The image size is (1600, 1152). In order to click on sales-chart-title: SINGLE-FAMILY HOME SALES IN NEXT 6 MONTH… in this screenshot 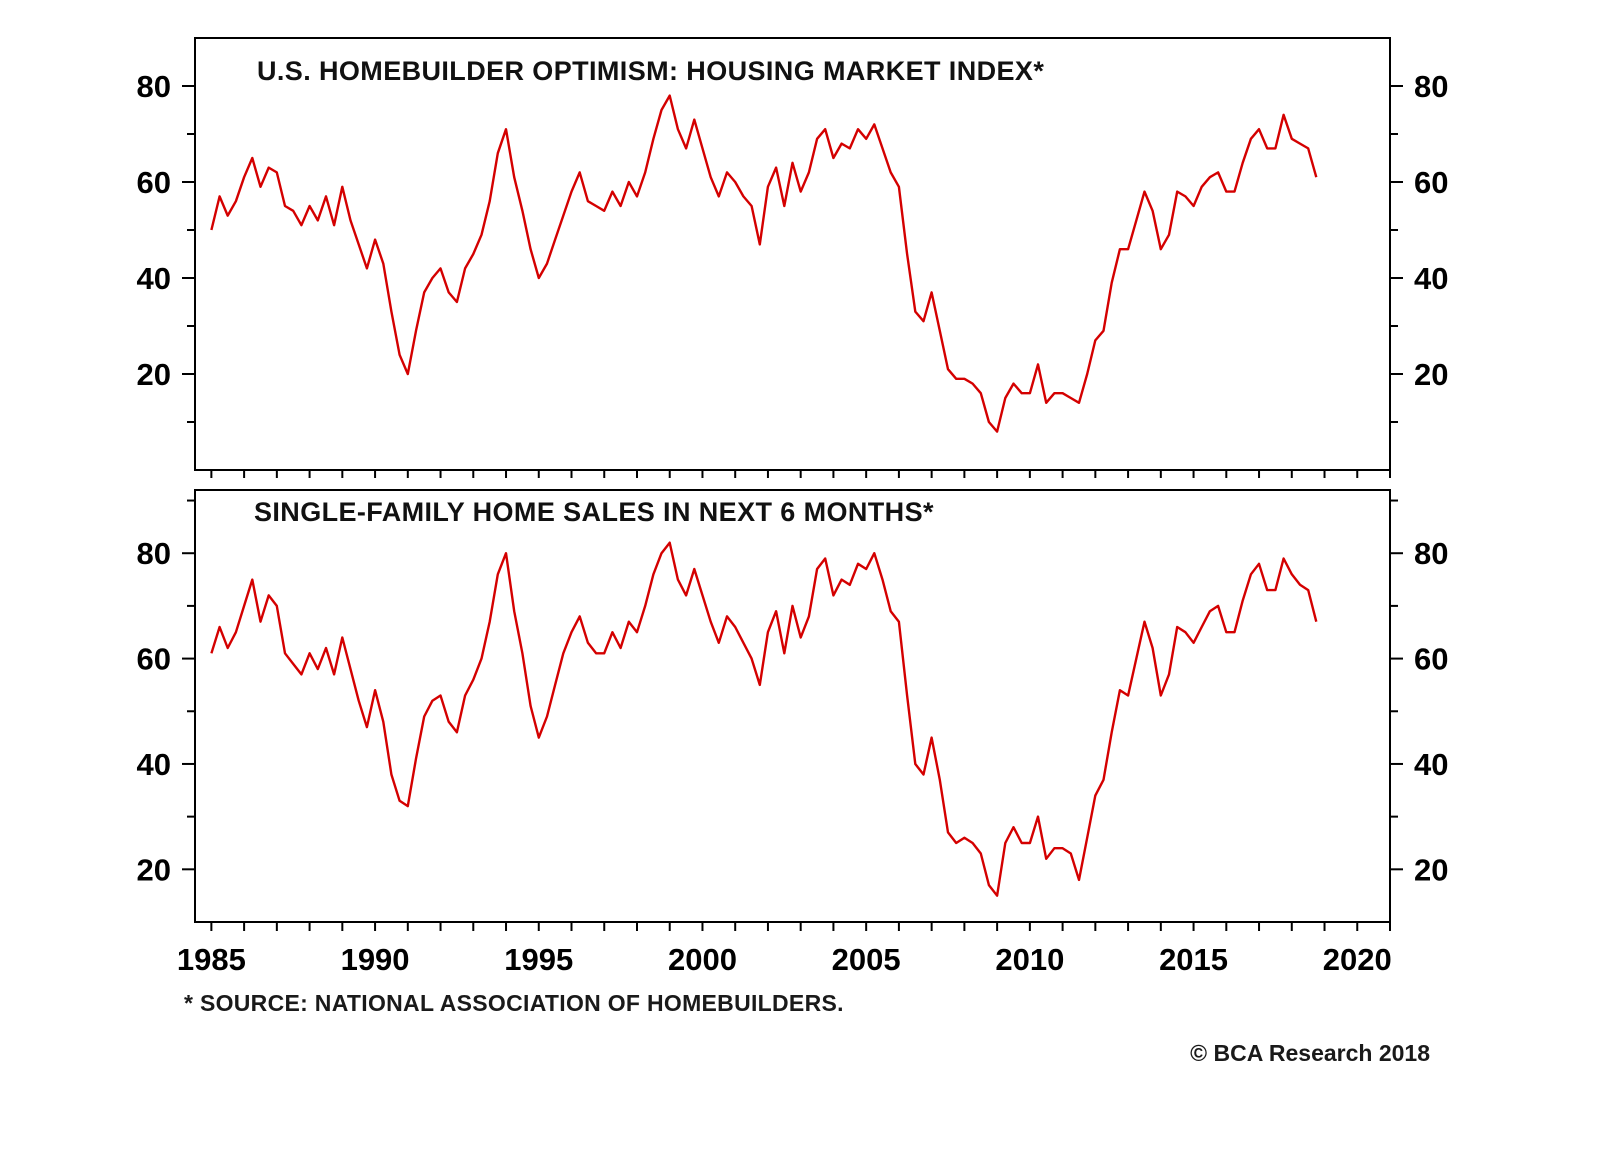, I will do `click(594, 512)`.